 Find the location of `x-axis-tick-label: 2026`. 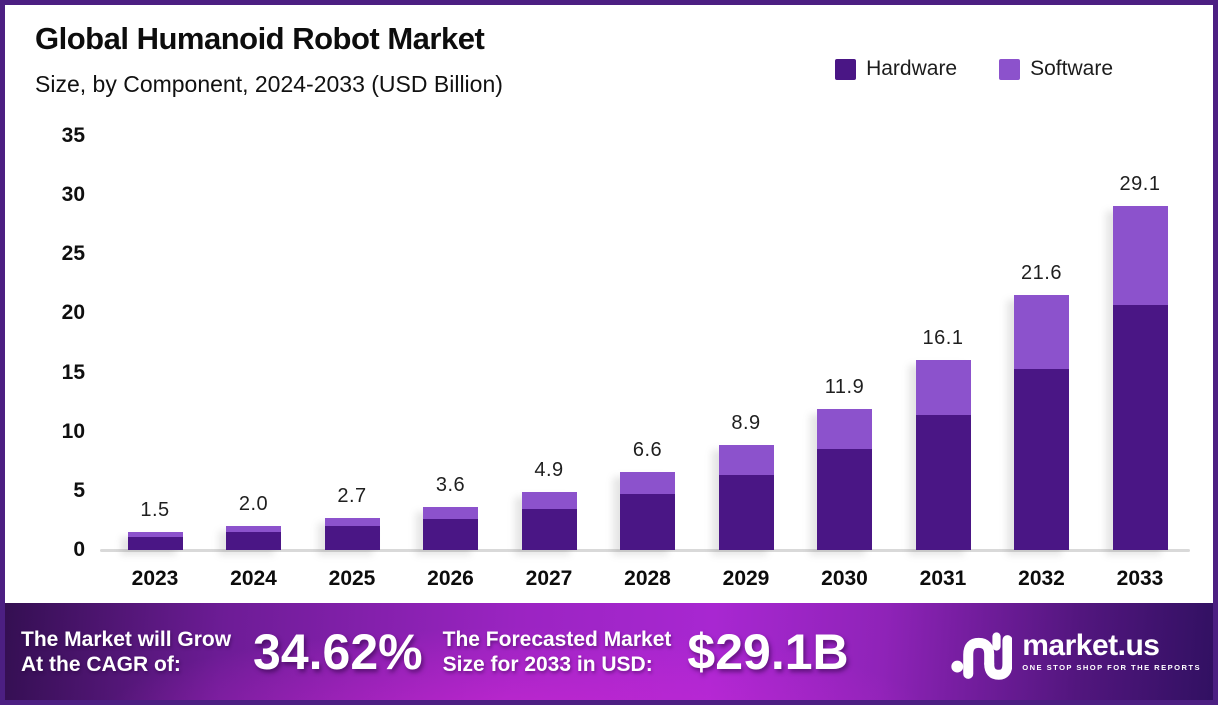

x-axis-tick-label: 2026 is located at coordinates (450, 578).